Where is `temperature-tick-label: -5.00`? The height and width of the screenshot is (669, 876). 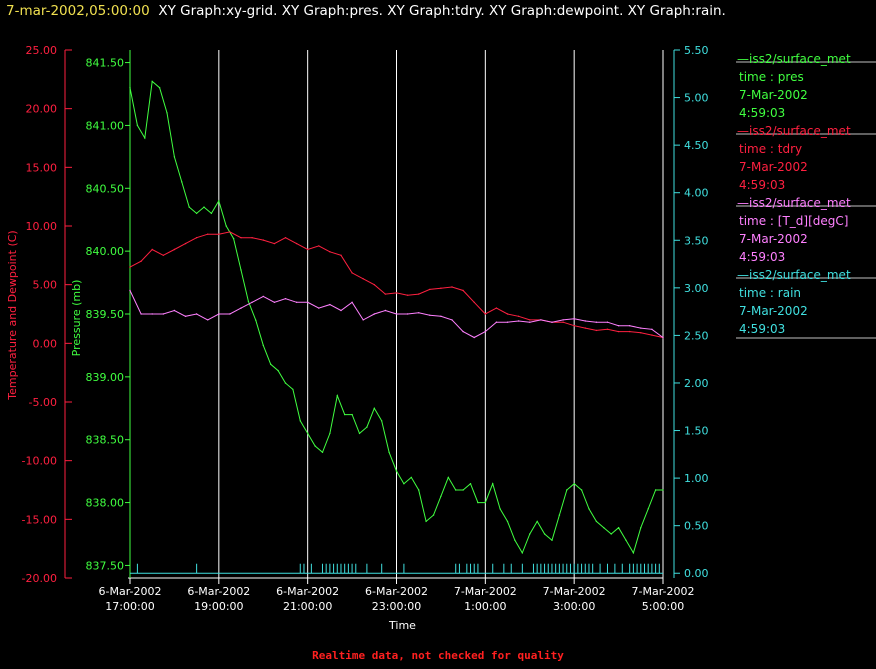 temperature-tick-label: -5.00 is located at coordinates (43, 402).